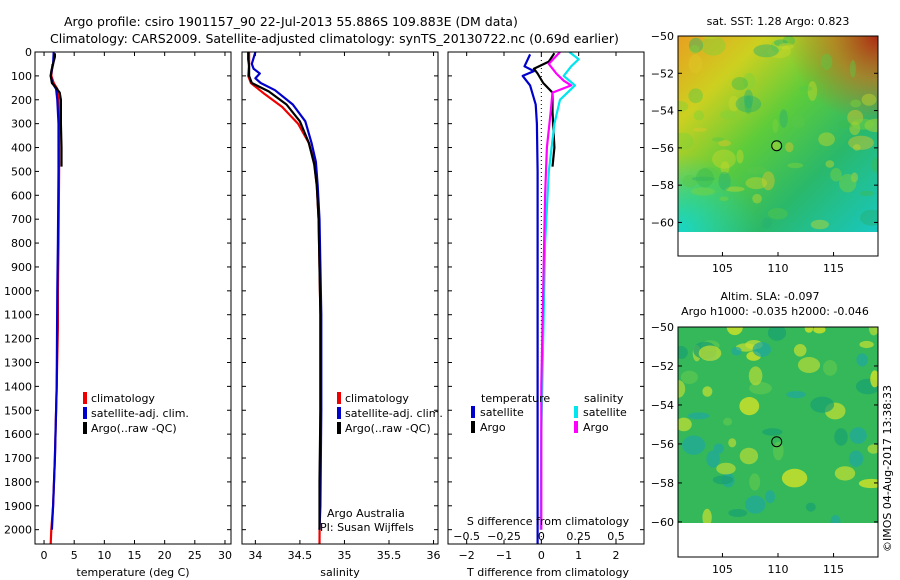 The width and height of the screenshot is (900, 580). What do you see at coordinates (21, 195) in the screenshot?
I see `y-tick-label: 600` at bounding box center [21, 195].